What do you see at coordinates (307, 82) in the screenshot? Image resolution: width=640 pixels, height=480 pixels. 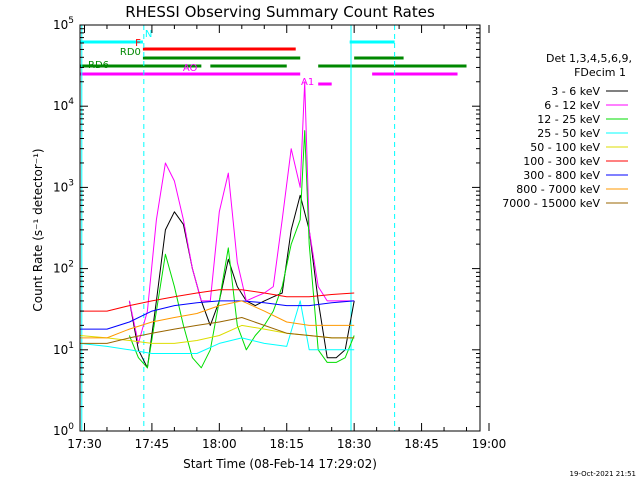 I see `flag-label-a1: A1` at bounding box center [307, 82].